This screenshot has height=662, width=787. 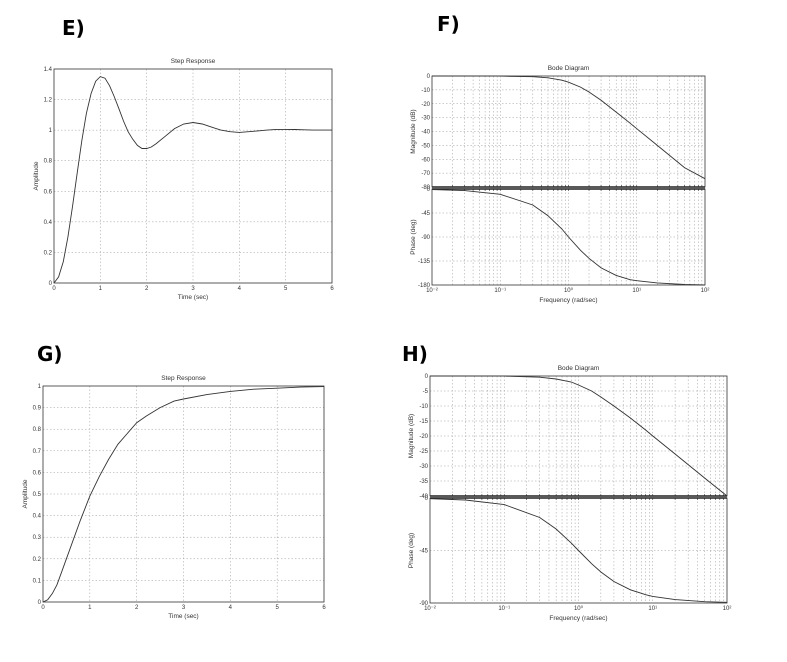 What do you see at coordinates (37, 409) in the screenshot?
I see `g-ytick-label: 0.9` at bounding box center [37, 409].